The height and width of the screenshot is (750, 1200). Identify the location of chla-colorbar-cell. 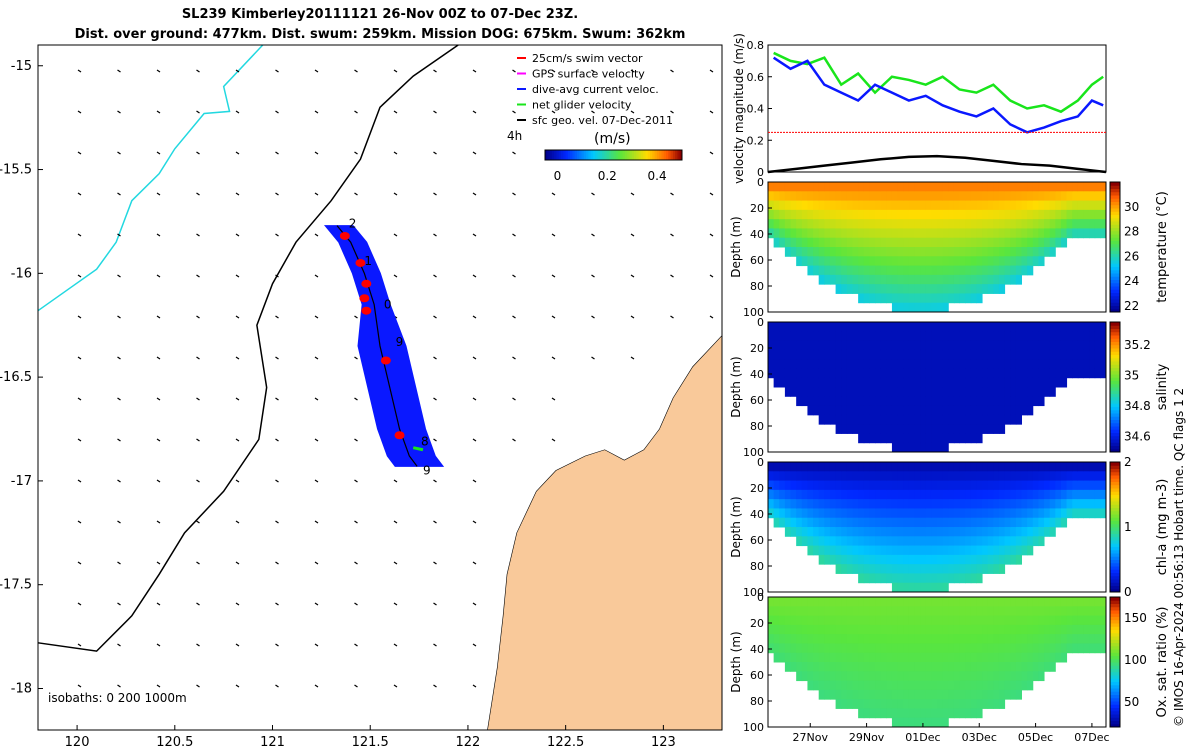
(1115, 584).